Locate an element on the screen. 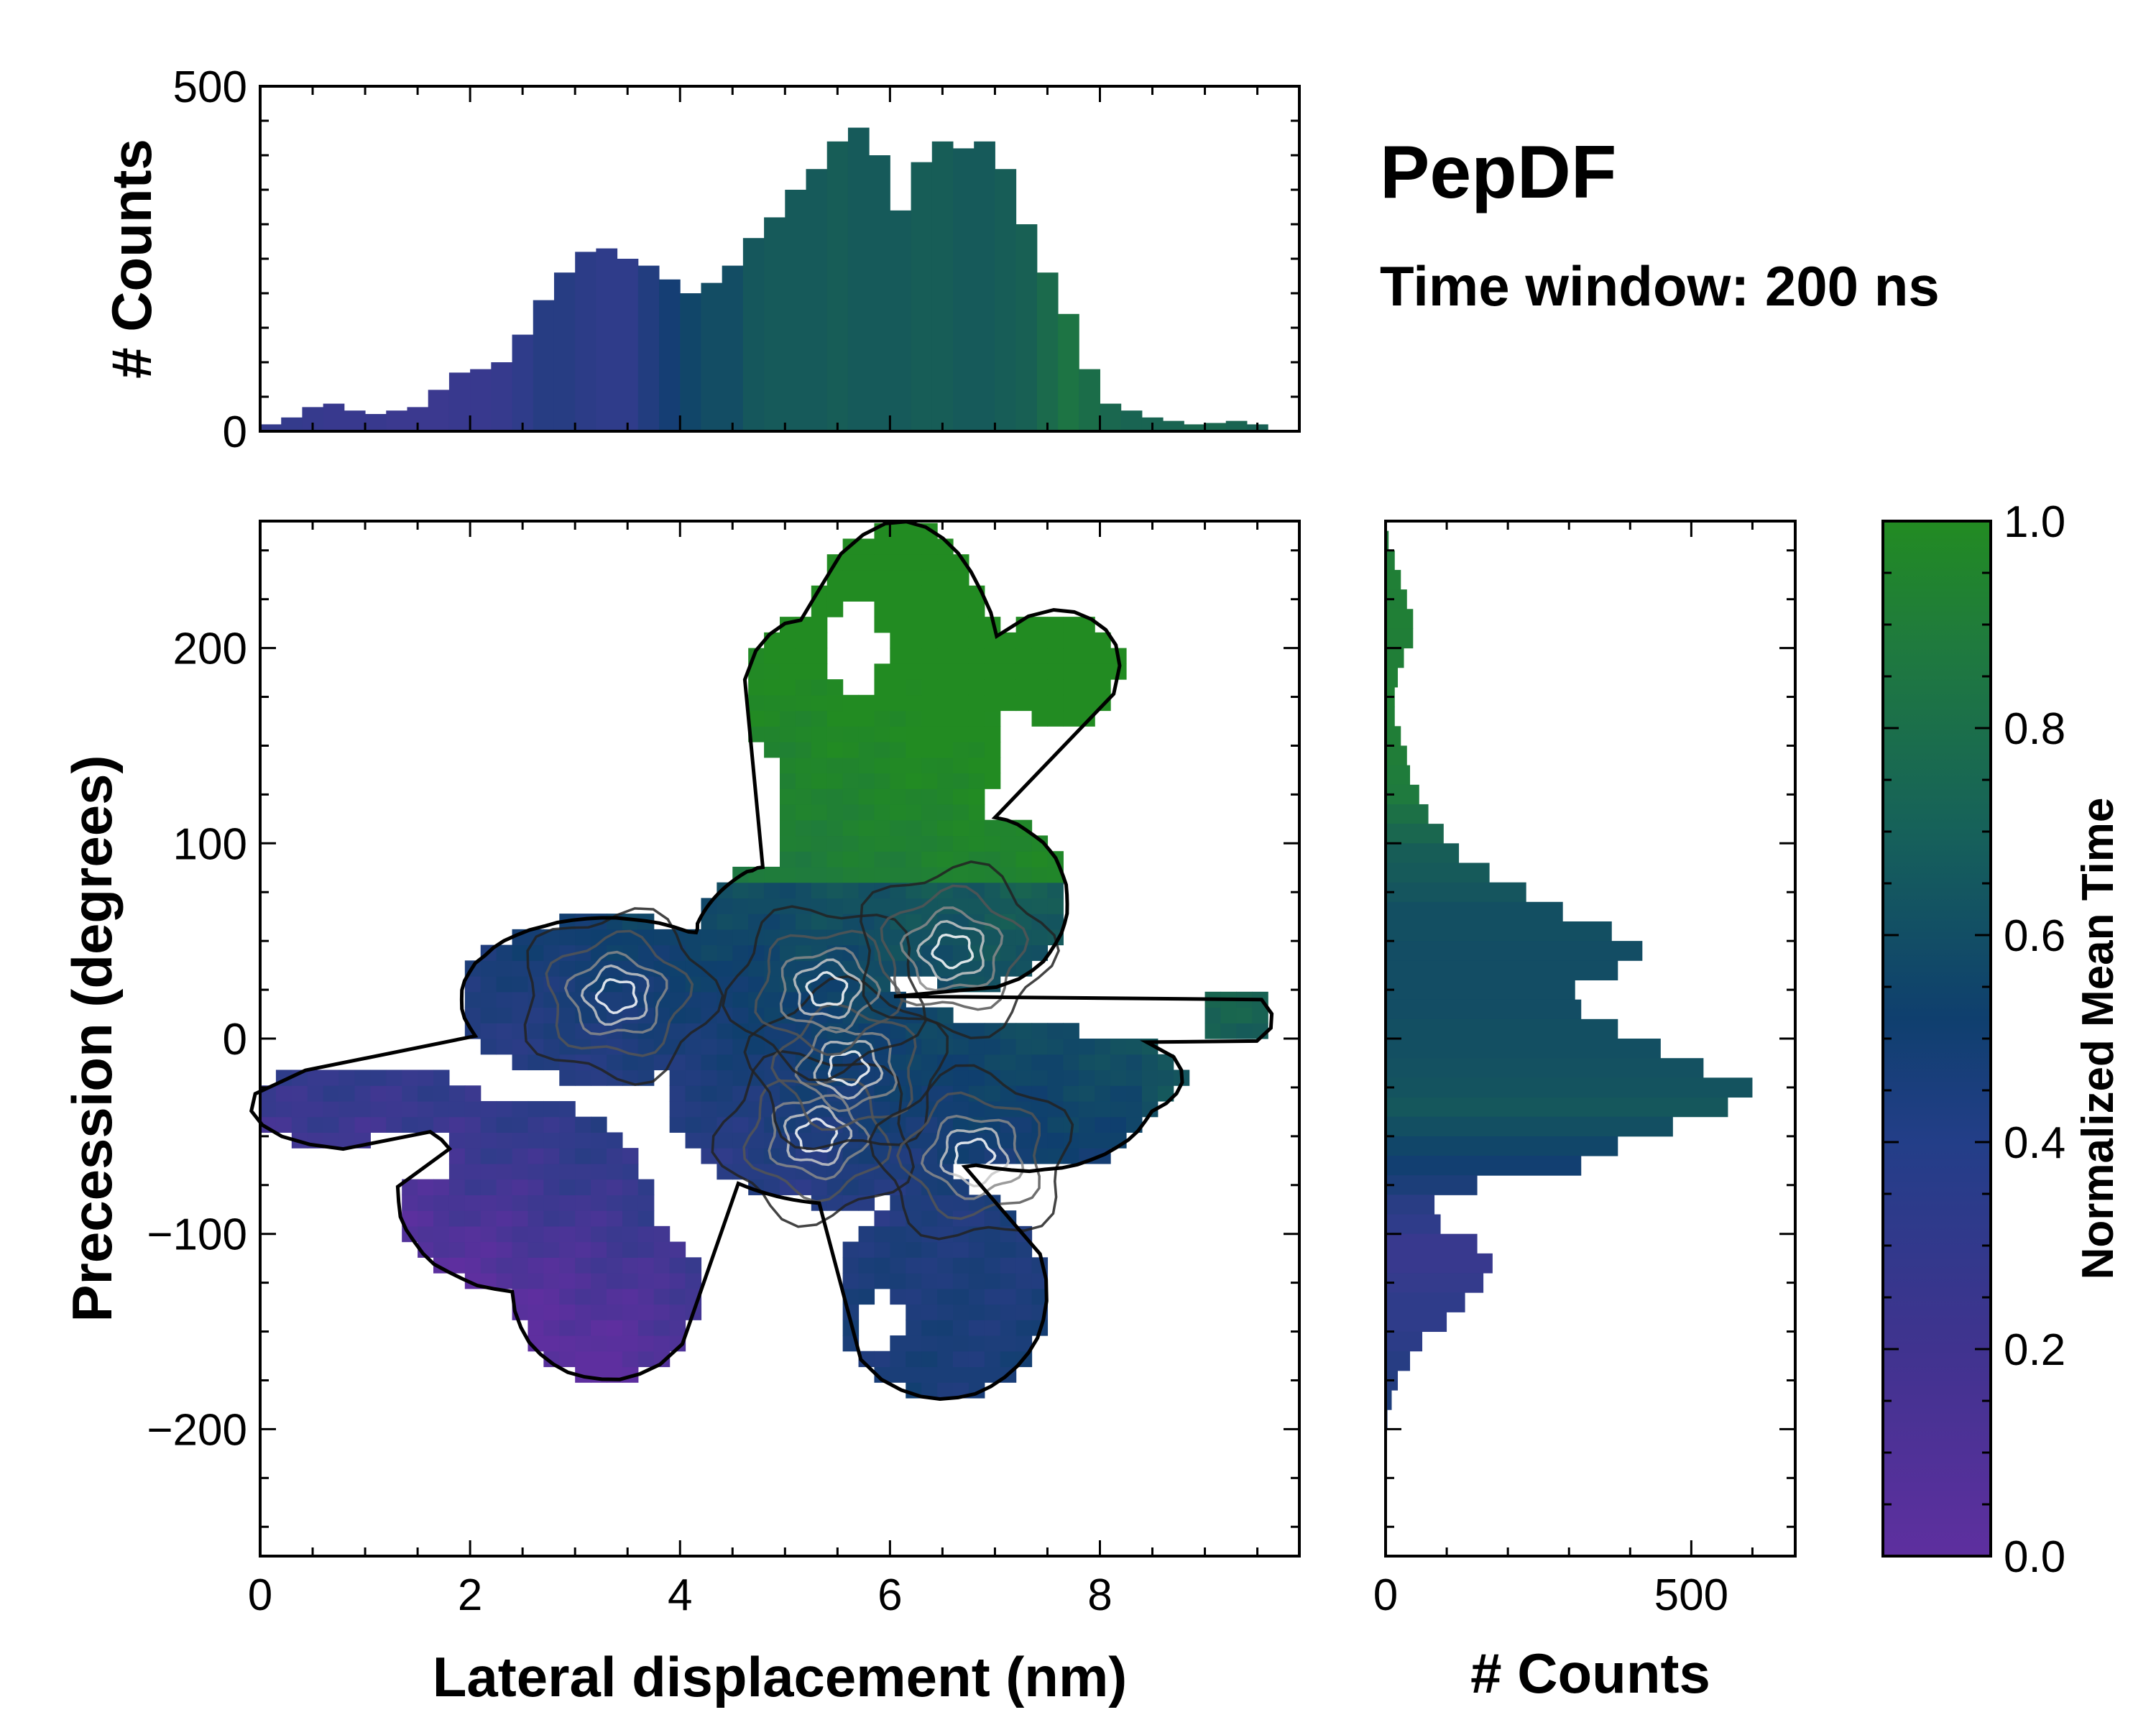 The width and height of the screenshot is (2156, 1725). colorbar-label: Normalized Mean Time is located at coordinates (2098, 1039).